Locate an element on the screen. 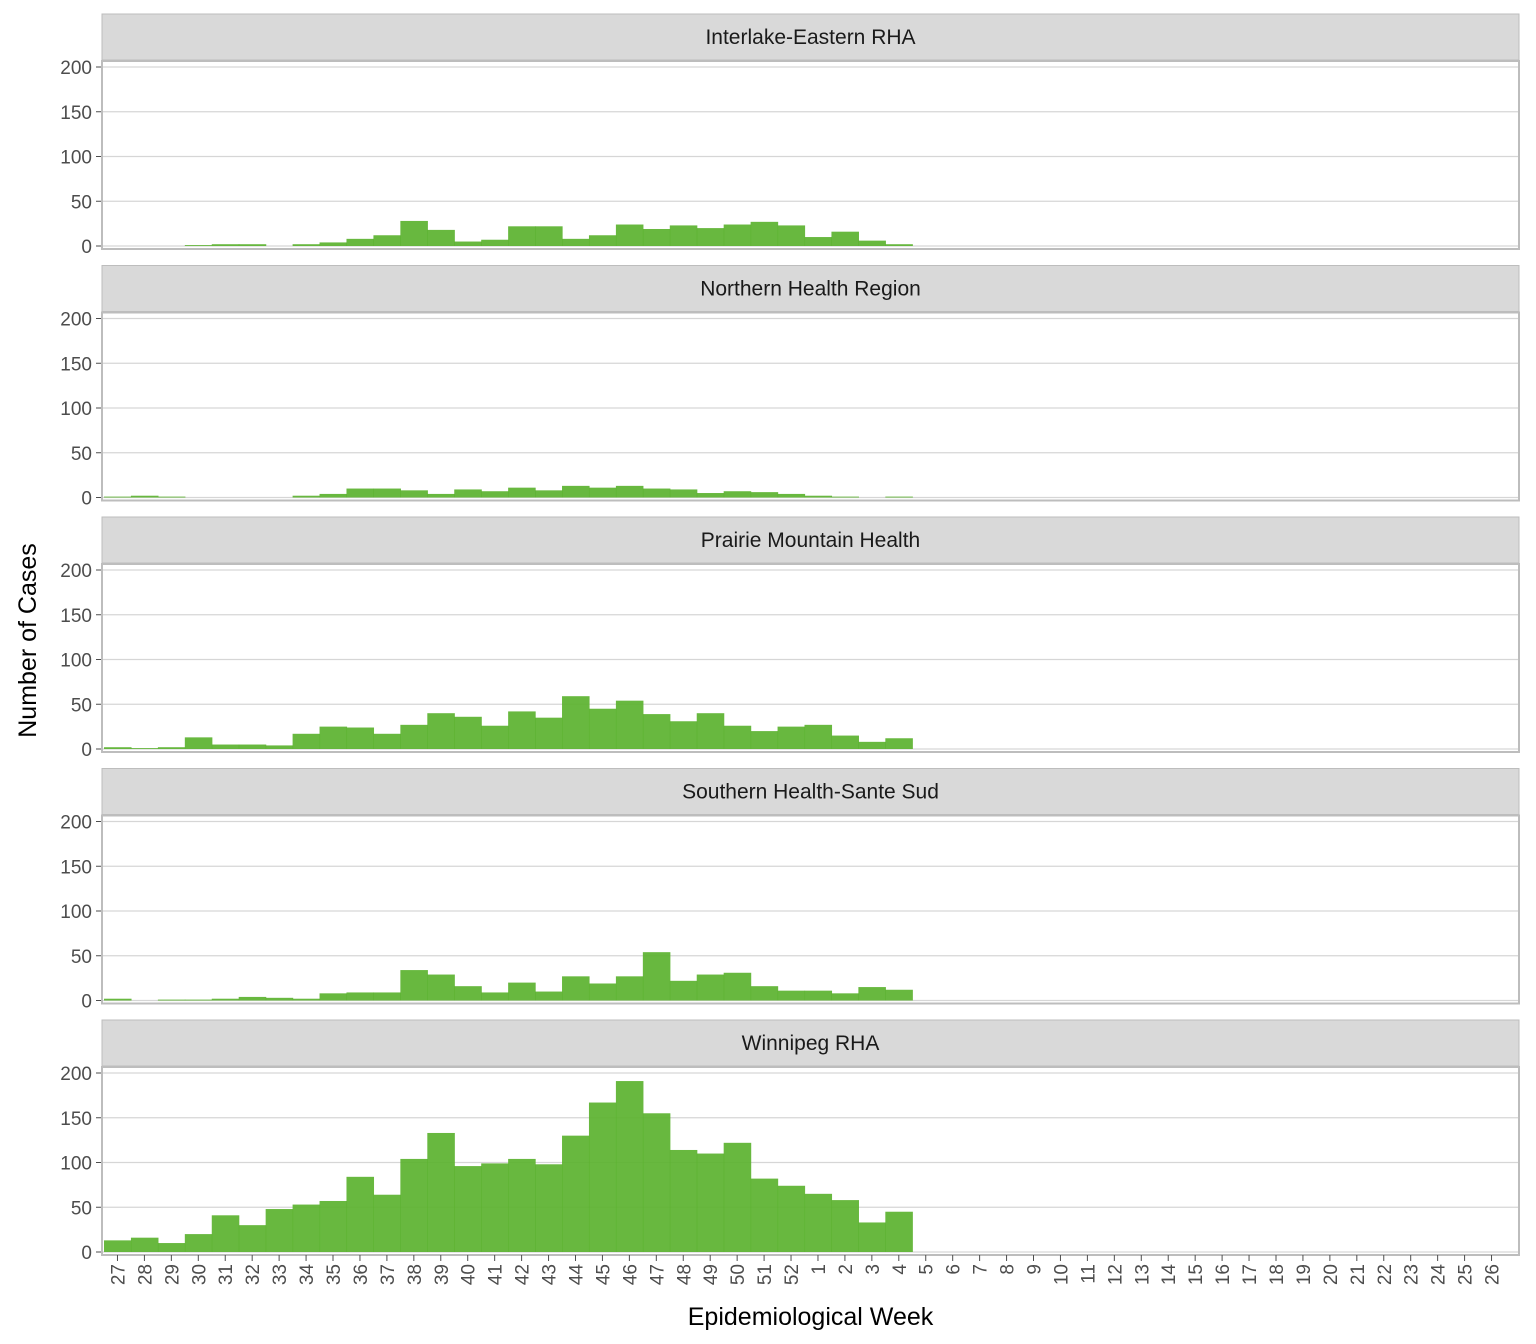 The height and width of the screenshot is (1344, 1536). x-tick-label: 45 is located at coordinates (603, 1274).